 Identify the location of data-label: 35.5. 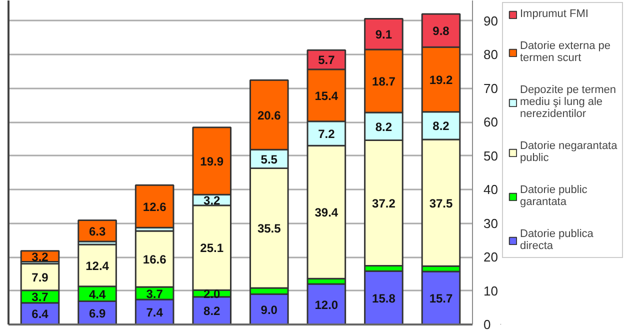
(269, 229).